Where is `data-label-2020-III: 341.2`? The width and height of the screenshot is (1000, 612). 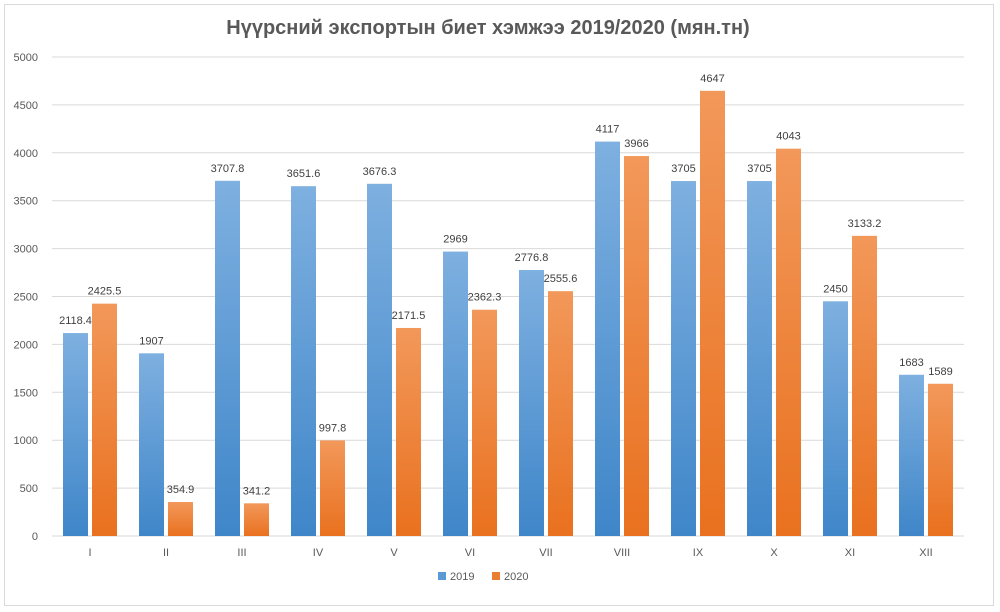 data-label-2020-III: 341.2 is located at coordinates (257, 491).